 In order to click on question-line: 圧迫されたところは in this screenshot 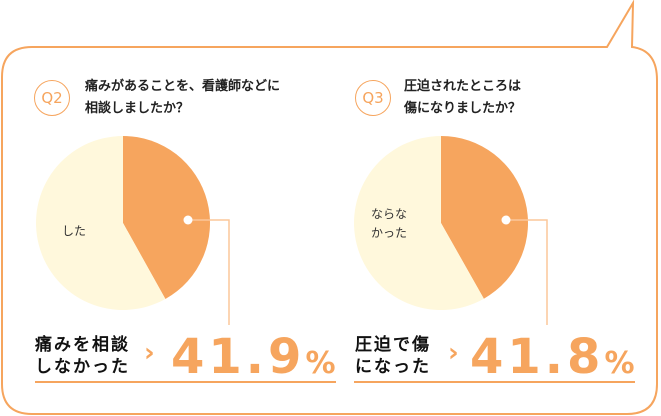, I will do `click(463, 86)`.